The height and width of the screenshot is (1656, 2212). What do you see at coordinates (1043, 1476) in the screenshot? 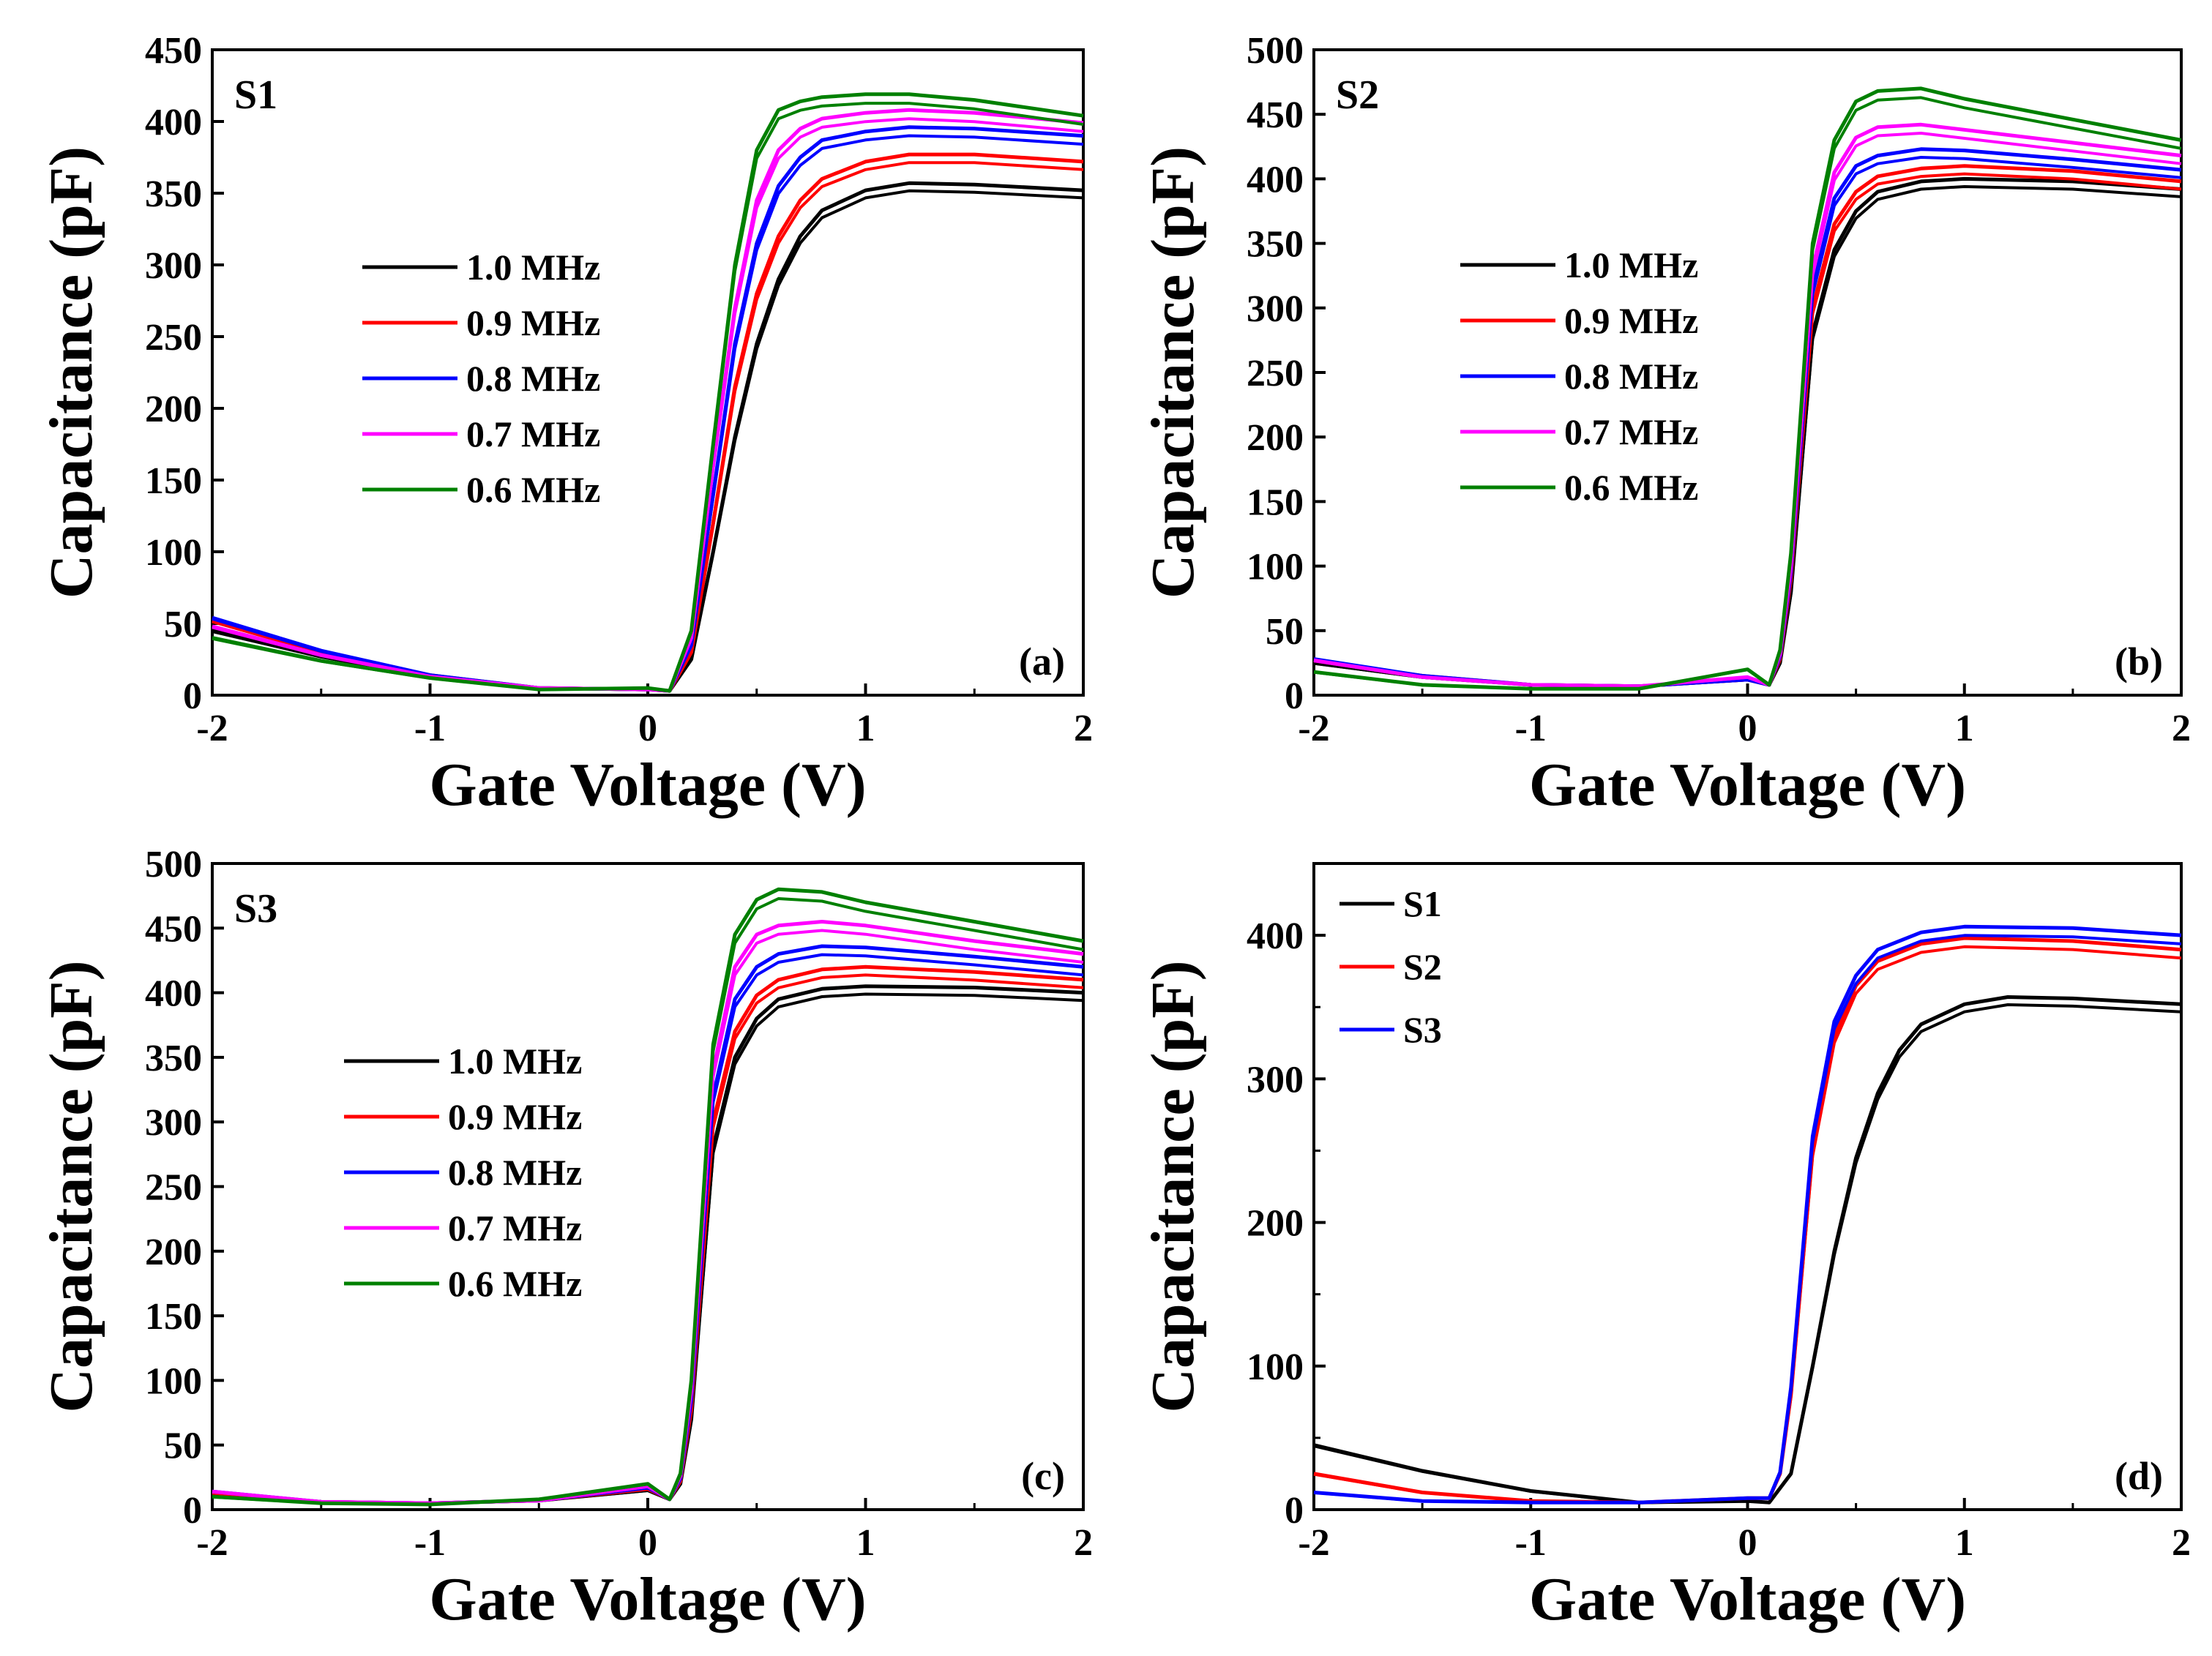
I see `panel-label: (c)` at bounding box center [1043, 1476].